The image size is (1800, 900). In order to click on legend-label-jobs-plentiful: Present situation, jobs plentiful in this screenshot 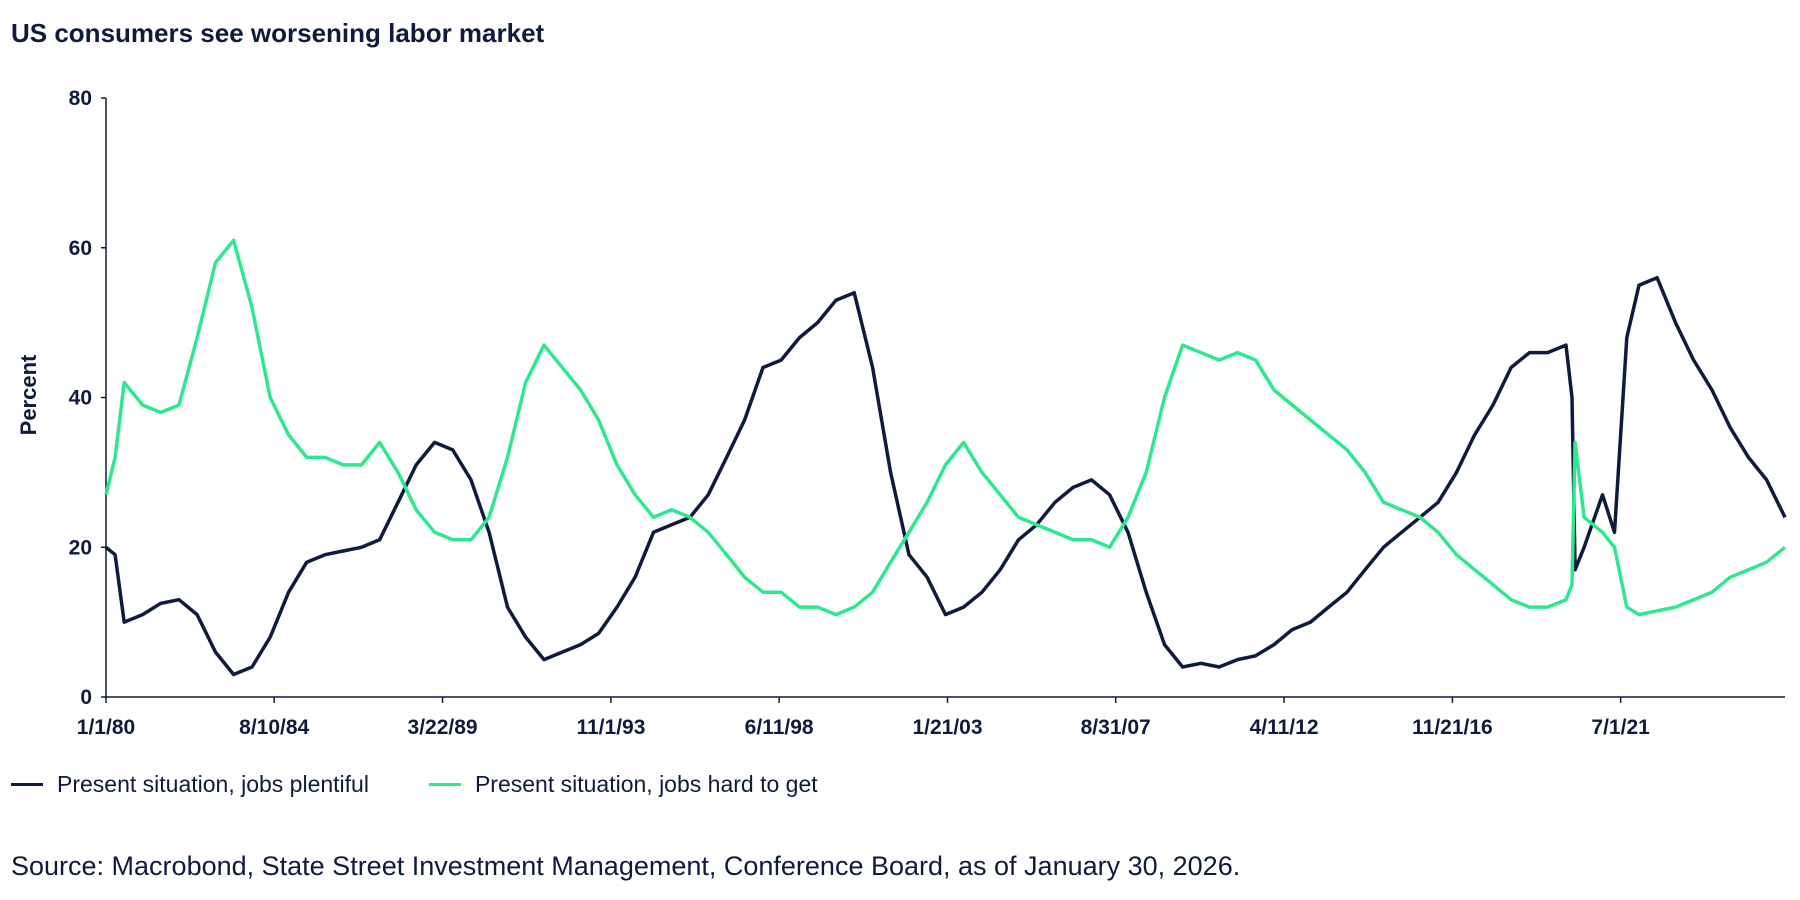, I will do `click(213, 784)`.